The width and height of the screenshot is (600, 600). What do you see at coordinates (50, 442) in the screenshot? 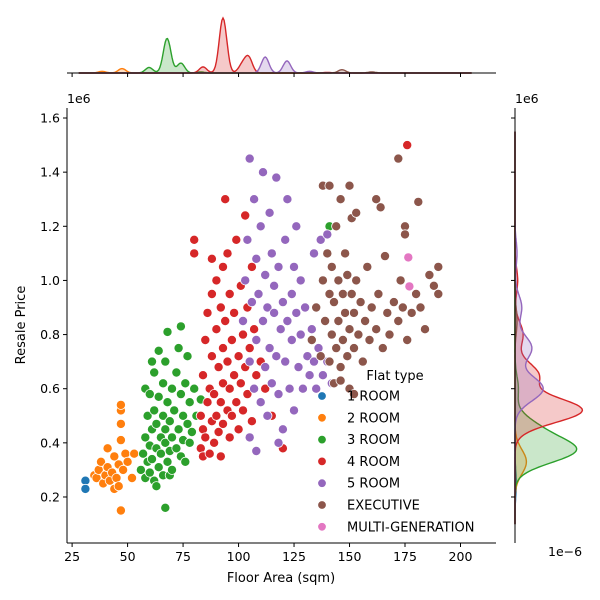
I see `y-tick-label: 0.4` at bounding box center [50, 442].